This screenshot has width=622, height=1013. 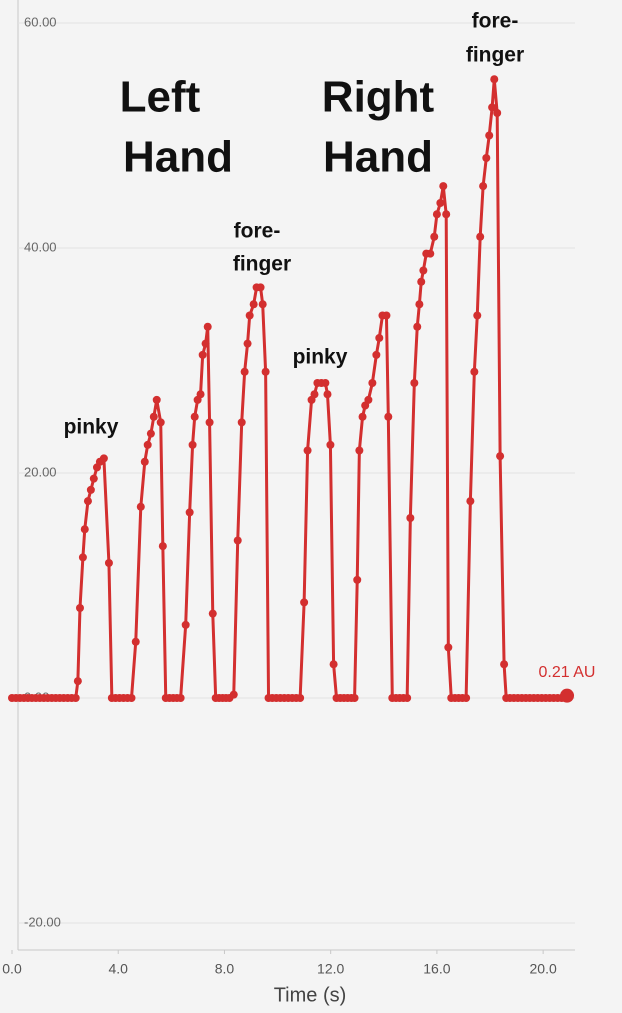 What do you see at coordinates (310, 995) in the screenshot?
I see `x-axis-label: Time (s)` at bounding box center [310, 995].